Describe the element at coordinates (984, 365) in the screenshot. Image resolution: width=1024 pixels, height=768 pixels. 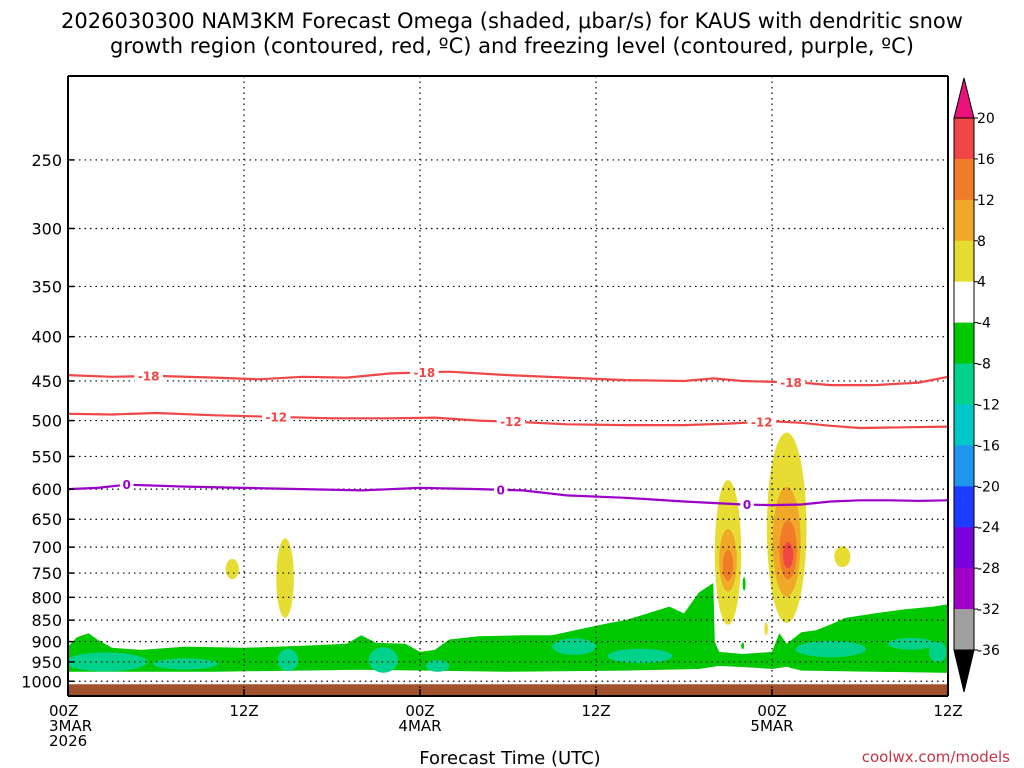
I see `colorbar-label: -8` at that location.